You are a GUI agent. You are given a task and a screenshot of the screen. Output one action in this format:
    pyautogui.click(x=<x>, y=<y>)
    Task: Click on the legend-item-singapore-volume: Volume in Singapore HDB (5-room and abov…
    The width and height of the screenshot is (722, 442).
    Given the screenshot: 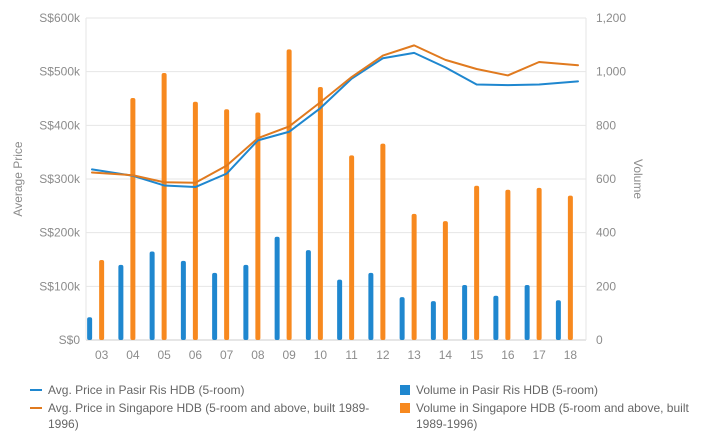 What is the action you would take?
    pyautogui.click(x=559, y=416)
    